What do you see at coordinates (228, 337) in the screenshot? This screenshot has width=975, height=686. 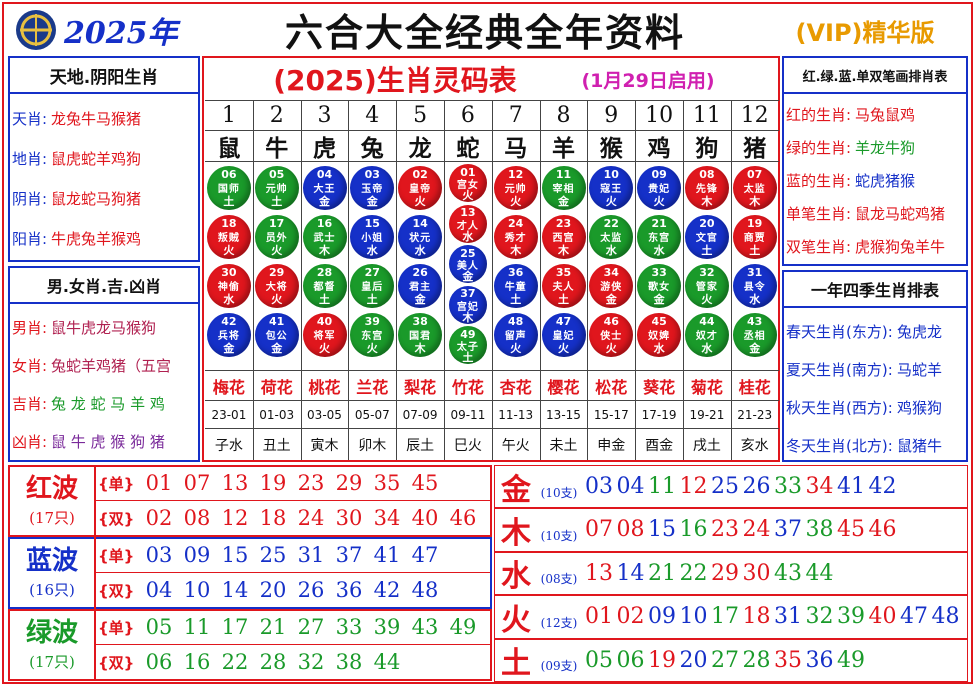 I see `ball-name: 兵将` at bounding box center [228, 337].